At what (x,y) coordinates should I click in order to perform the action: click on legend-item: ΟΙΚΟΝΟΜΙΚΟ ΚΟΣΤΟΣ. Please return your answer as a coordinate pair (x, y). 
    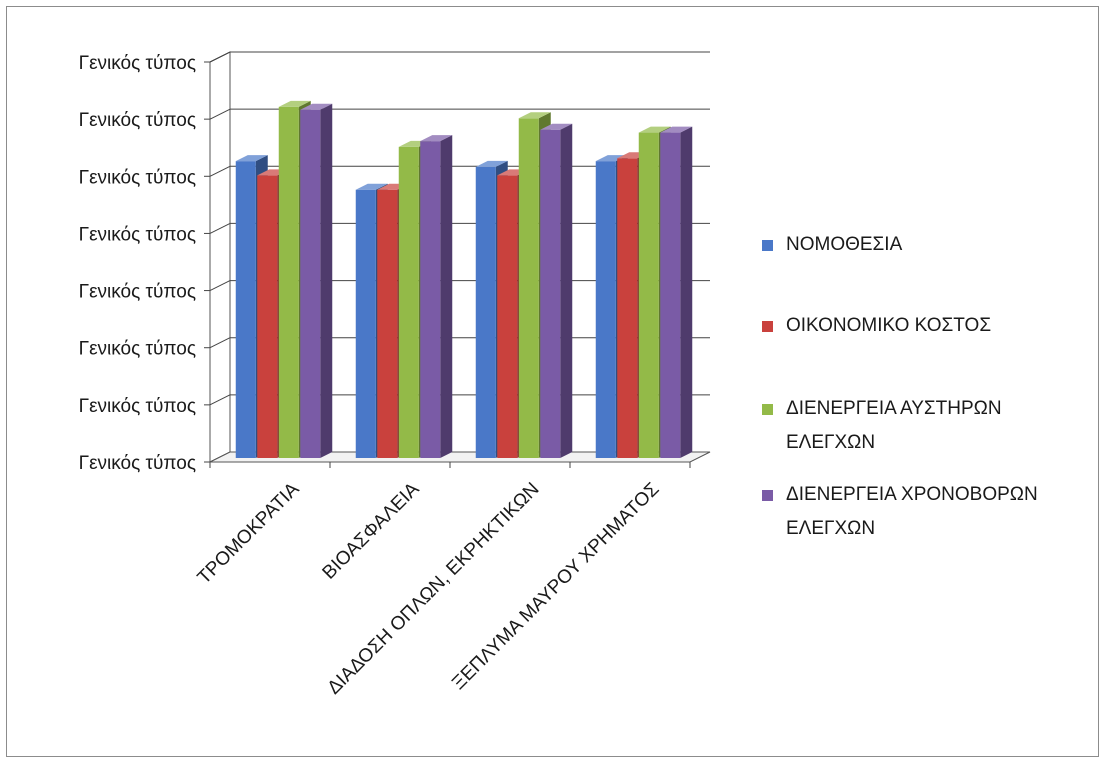
    Looking at the image, I should click on (876, 325).